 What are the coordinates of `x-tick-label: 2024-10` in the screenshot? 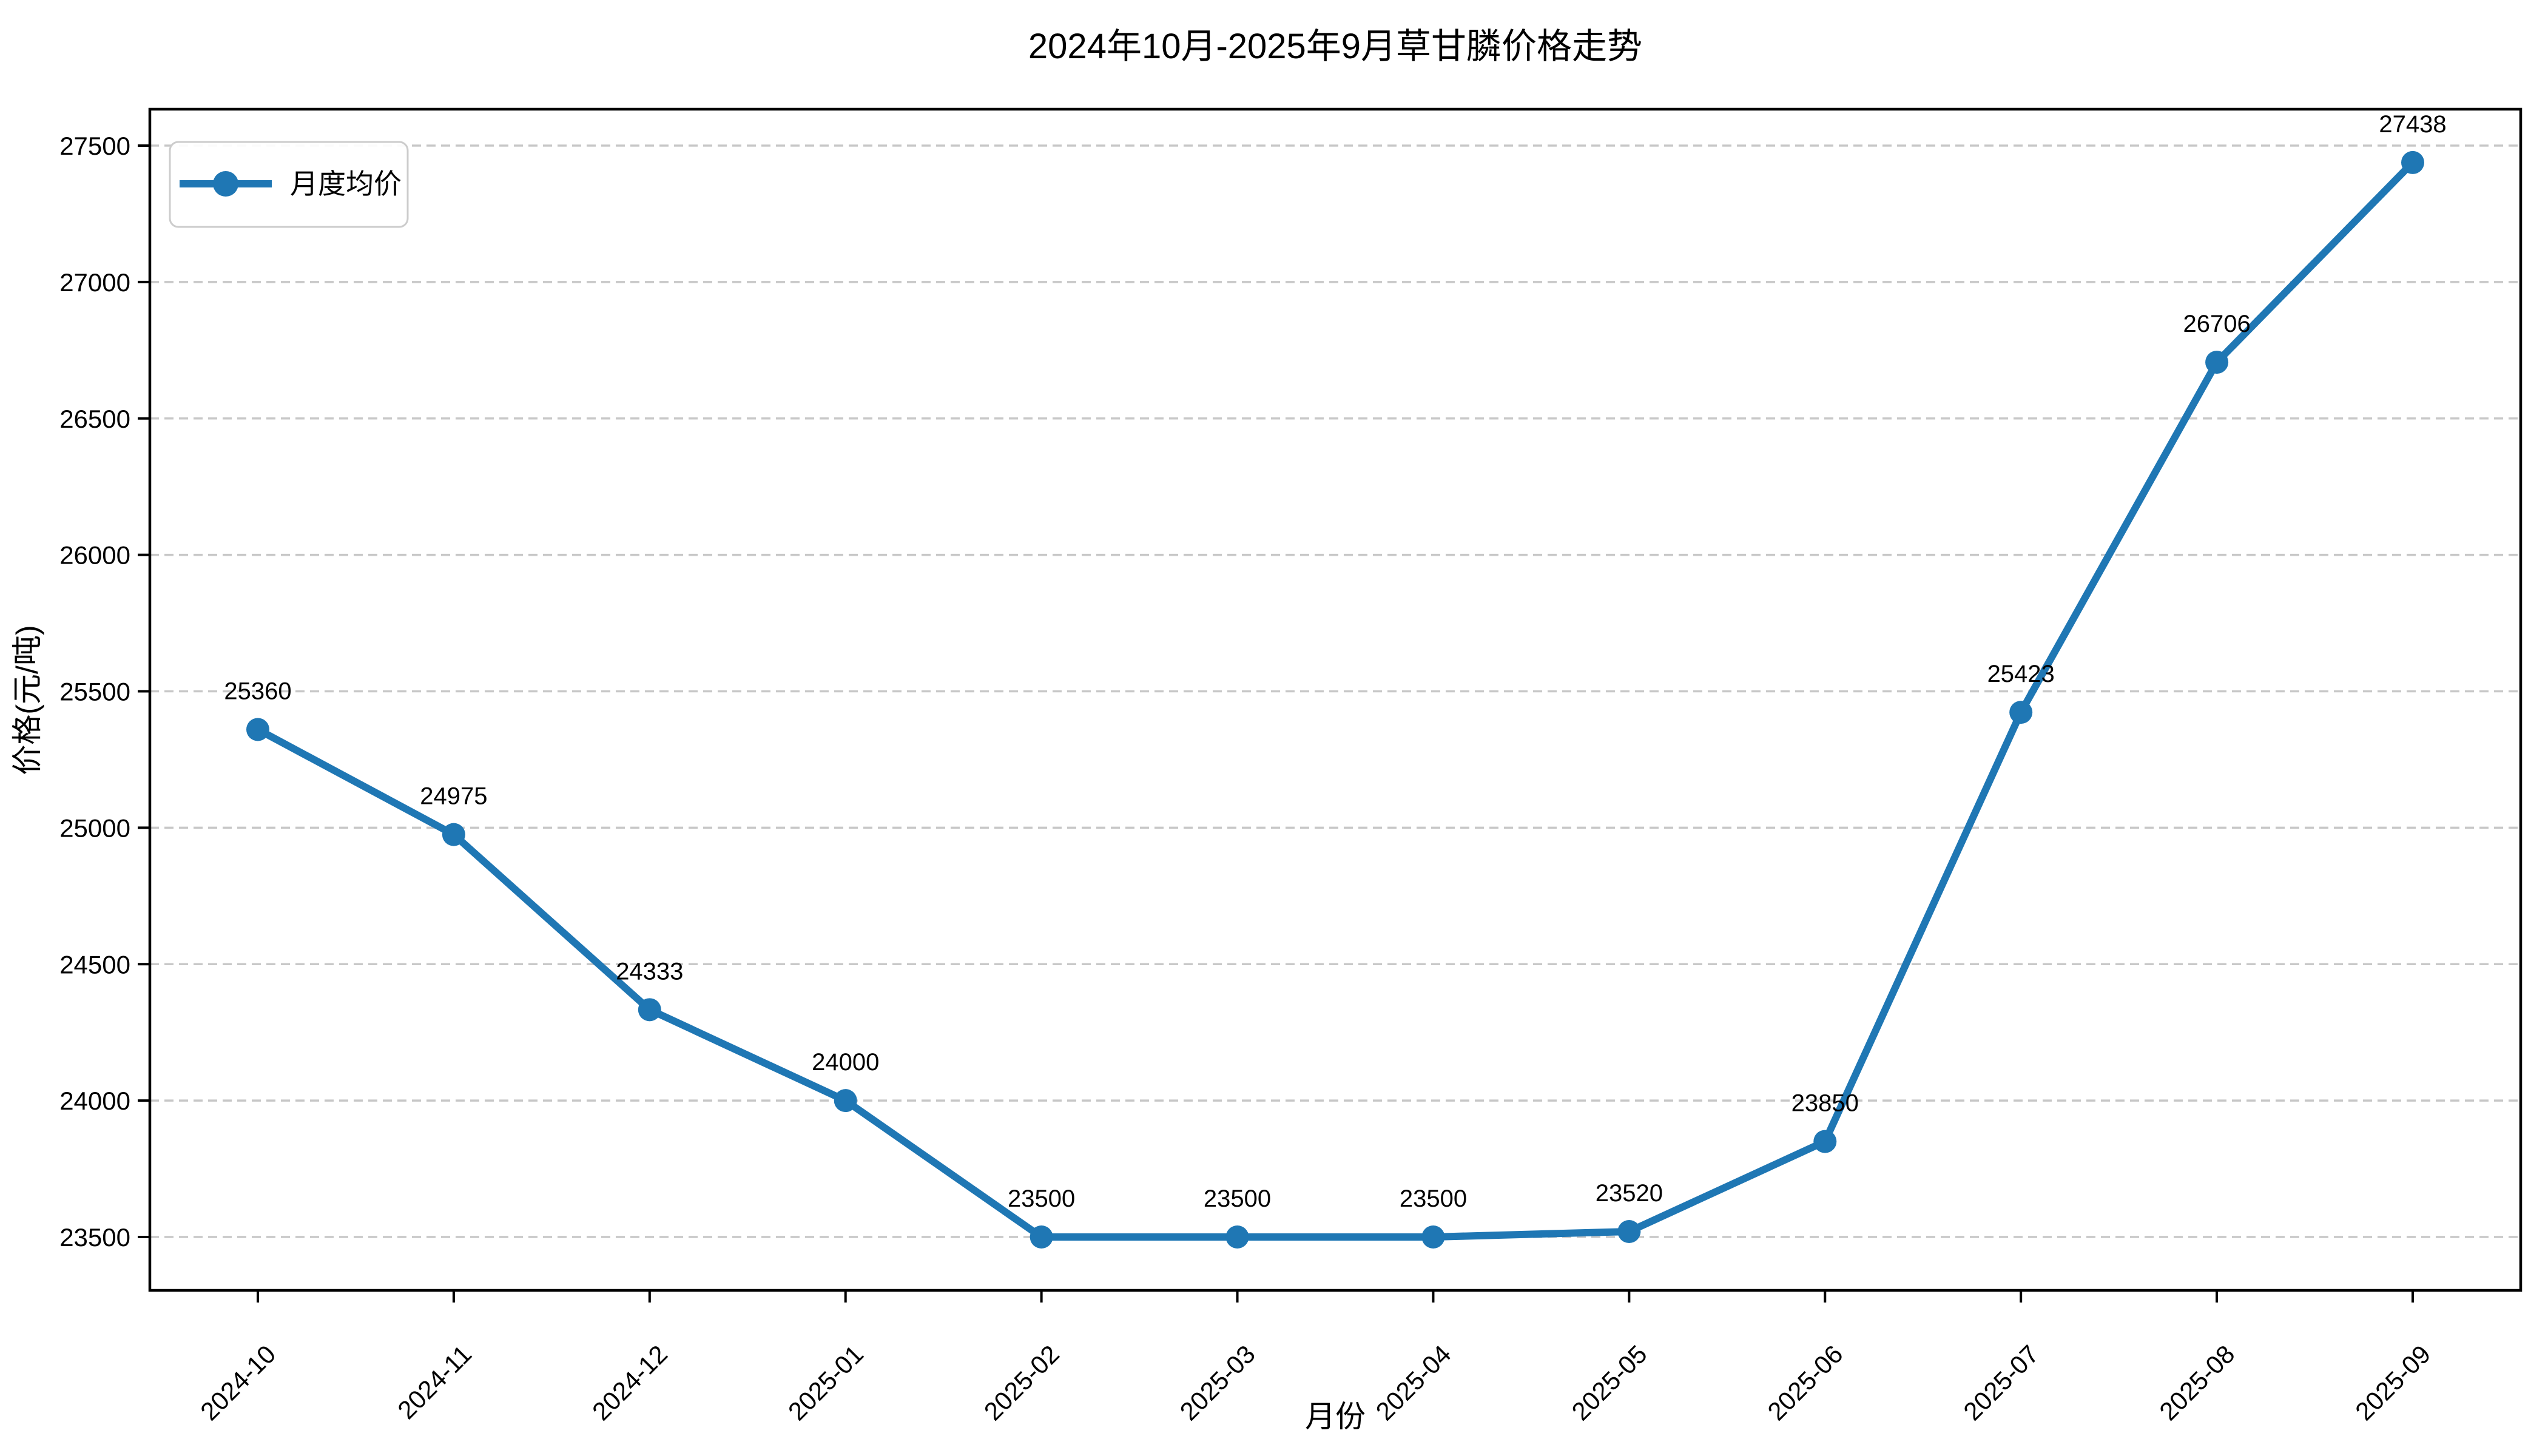 It's located at (238, 1383).